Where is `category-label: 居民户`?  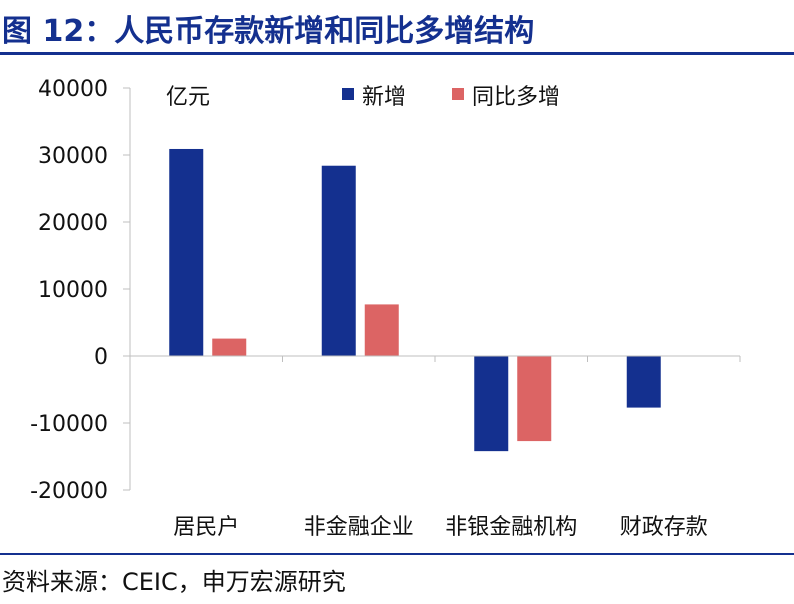
category-label: 居民户 is located at coordinates (206, 527).